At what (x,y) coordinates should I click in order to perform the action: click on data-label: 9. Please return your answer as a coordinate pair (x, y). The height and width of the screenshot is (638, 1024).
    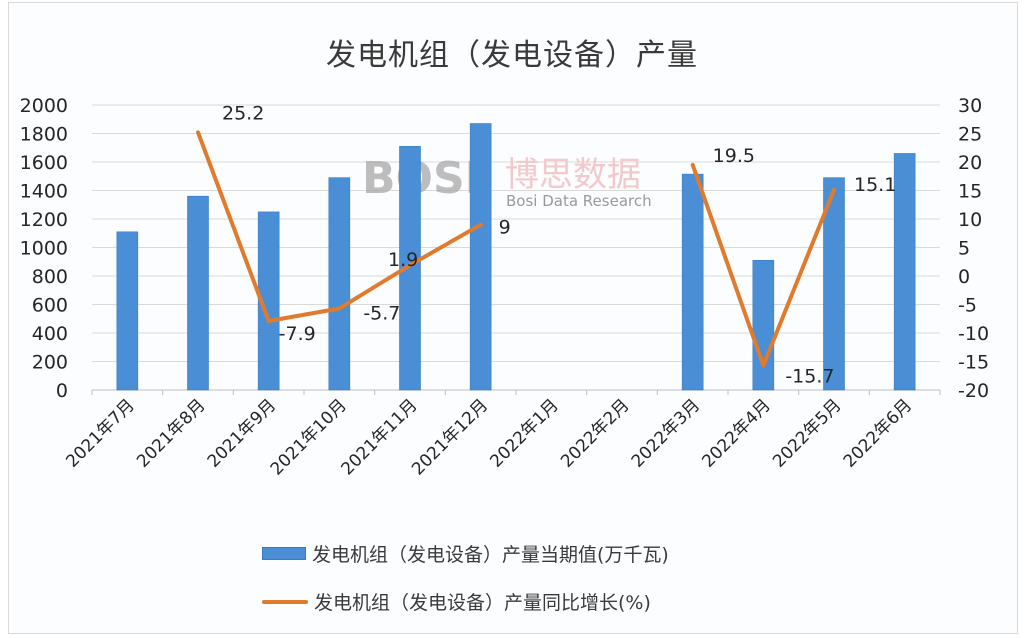
    Looking at the image, I should click on (505, 228).